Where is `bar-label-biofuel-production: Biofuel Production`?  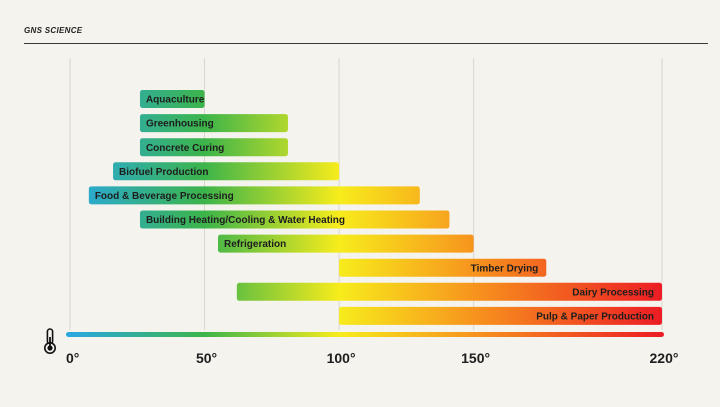
bar-label-biofuel-production: Biofuel Production is located at coordinates (163, 172).